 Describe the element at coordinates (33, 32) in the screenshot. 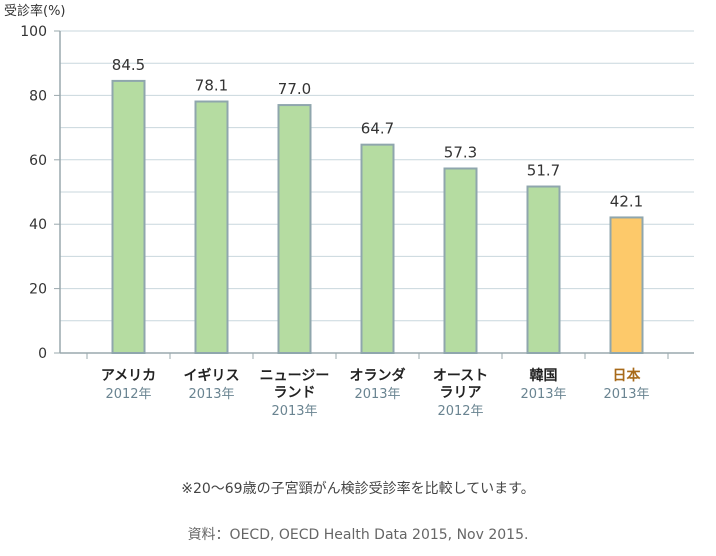

I see `y-tick-label: 100` at that location.